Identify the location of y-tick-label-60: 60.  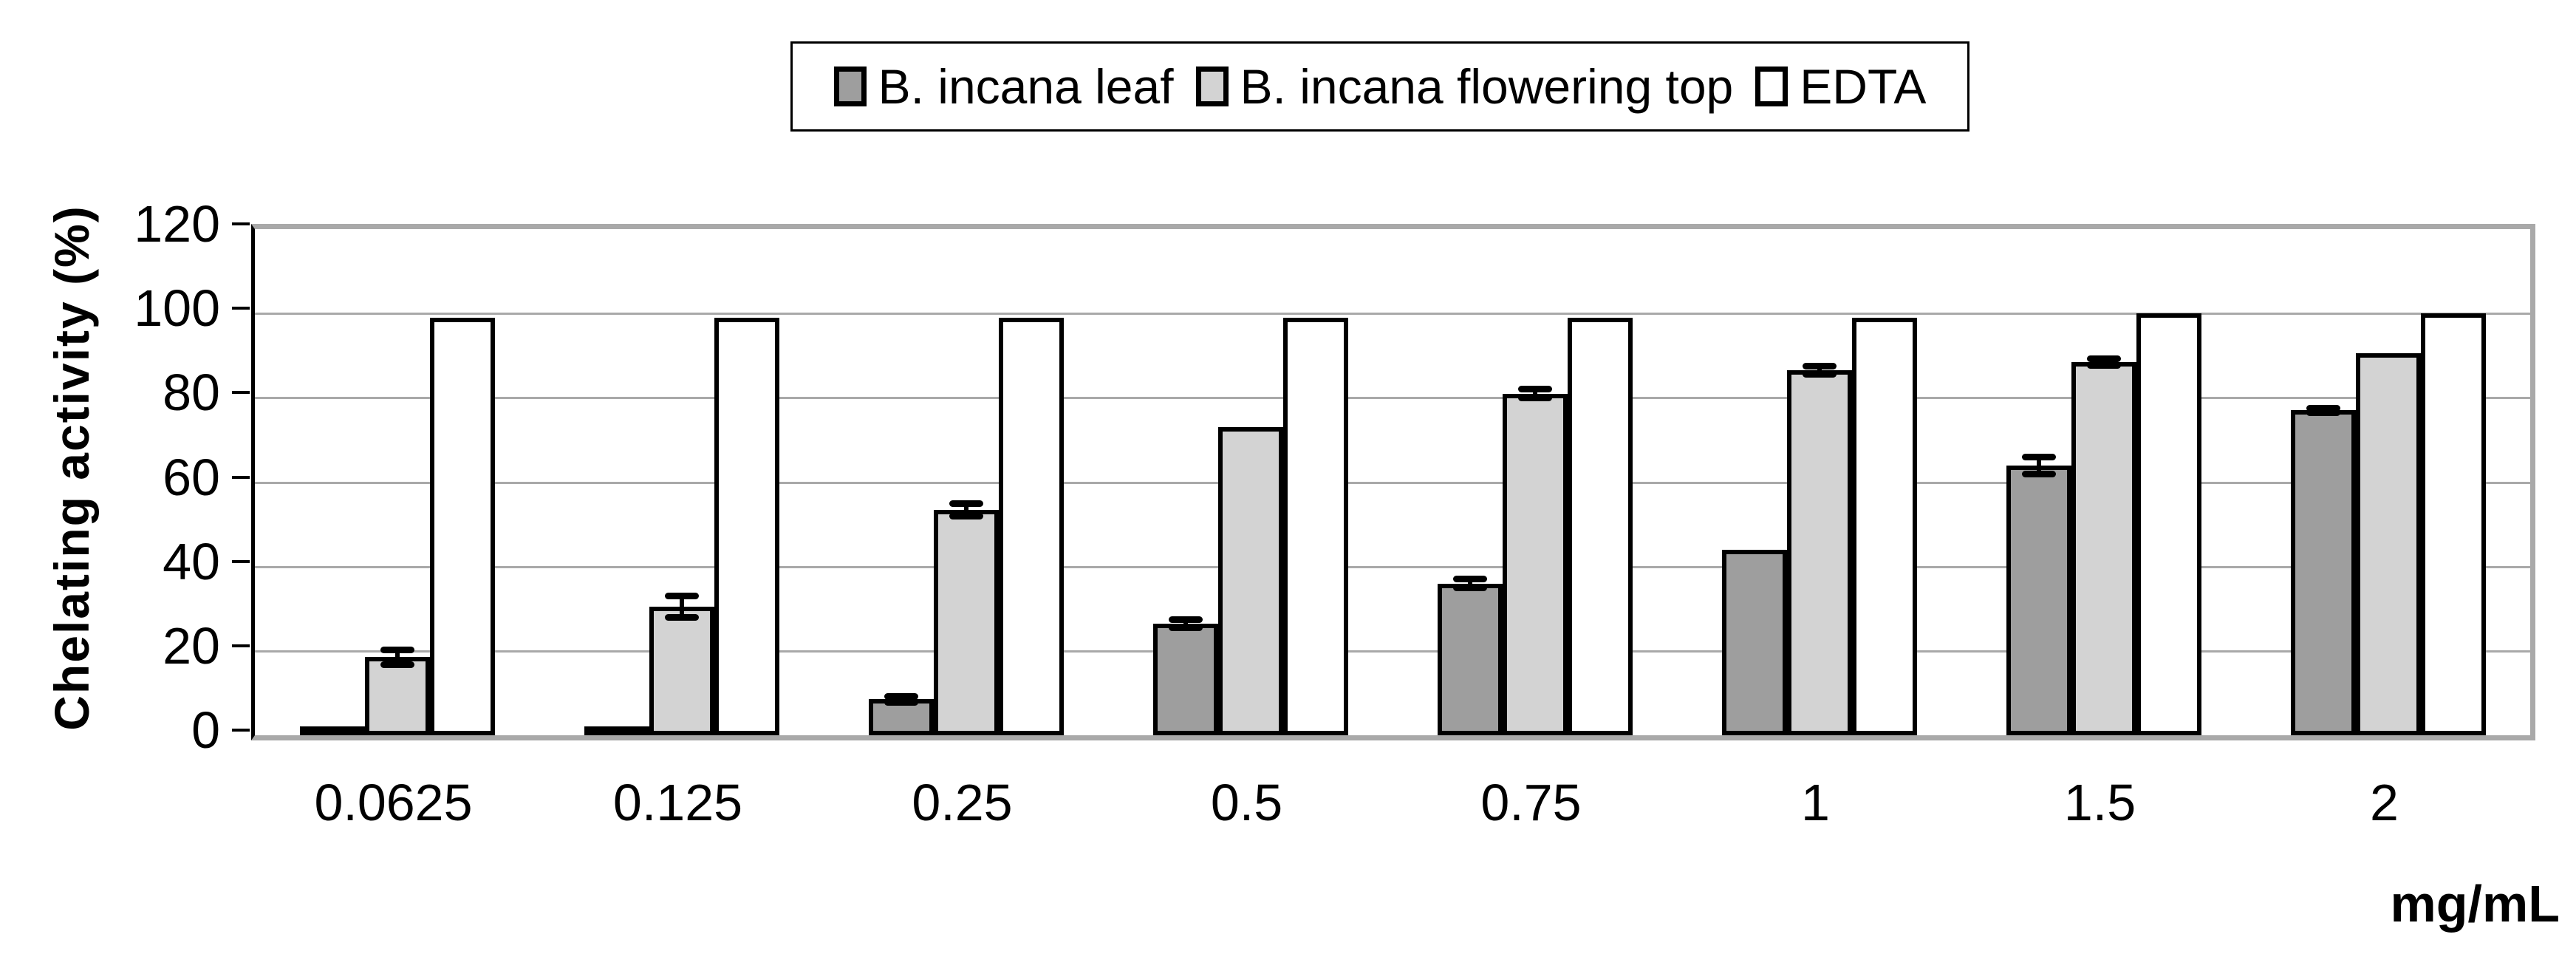
(191, 477).